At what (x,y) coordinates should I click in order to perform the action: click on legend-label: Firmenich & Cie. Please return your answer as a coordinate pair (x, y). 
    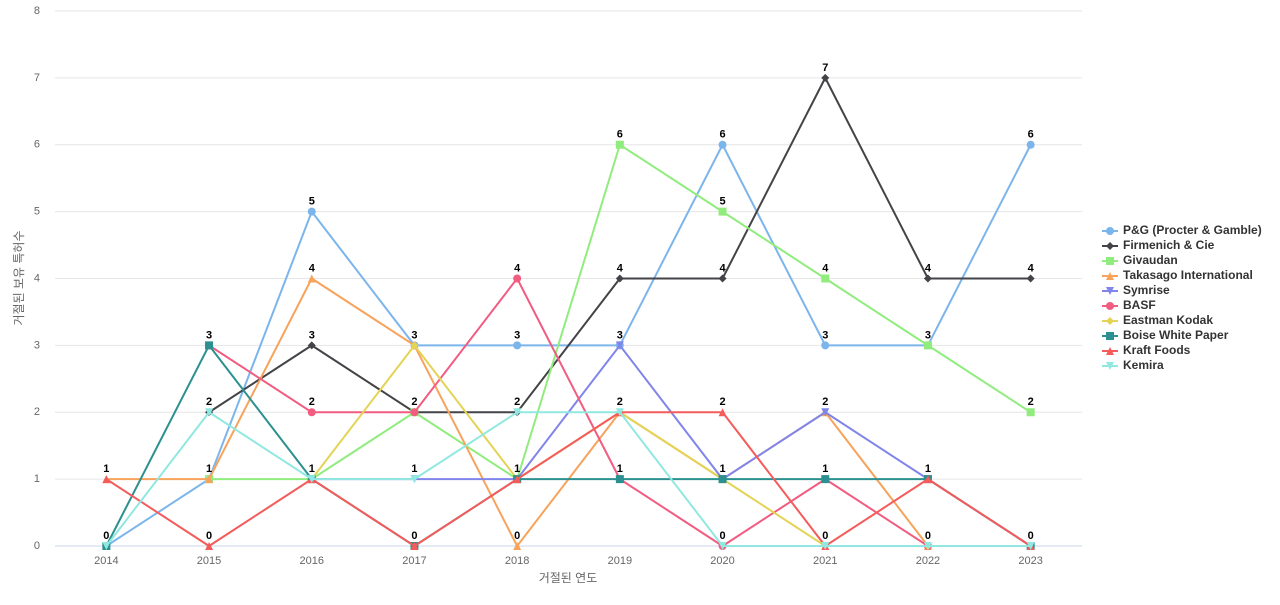
    Looking at the image, I should click on (1169, 245).